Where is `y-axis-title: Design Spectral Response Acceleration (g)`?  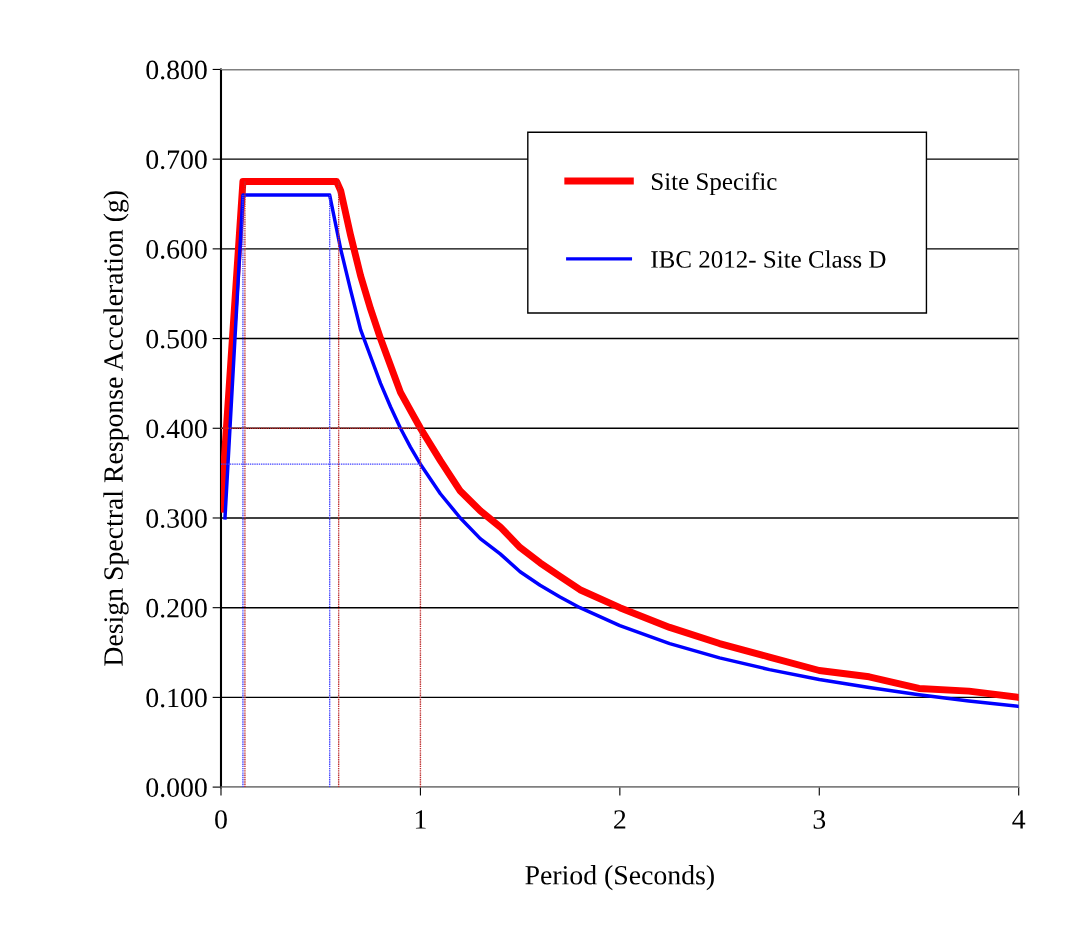 y-axis-title: Design Spectral Response Acceleration (g) is located at coordinates (116, 428).